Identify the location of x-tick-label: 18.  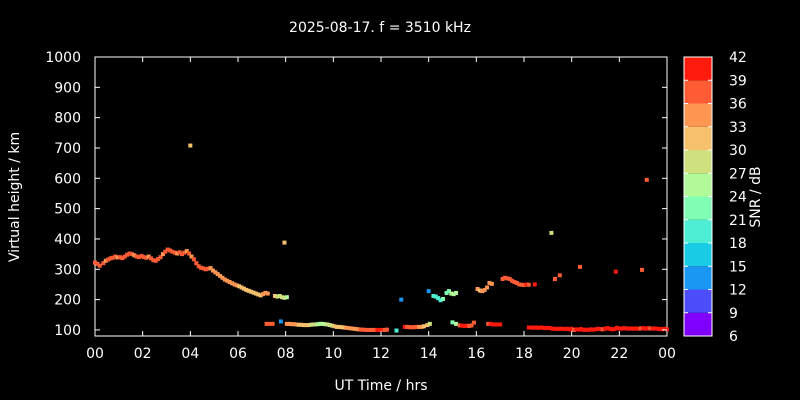
(524, 354).